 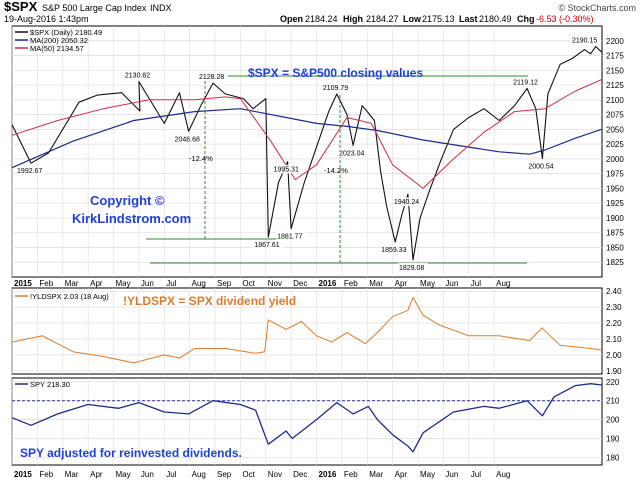 What do you see at coordinates (161, 8) in the screenshot?
I see `chart-exchange: INDX` at bounding box center [161, 8].